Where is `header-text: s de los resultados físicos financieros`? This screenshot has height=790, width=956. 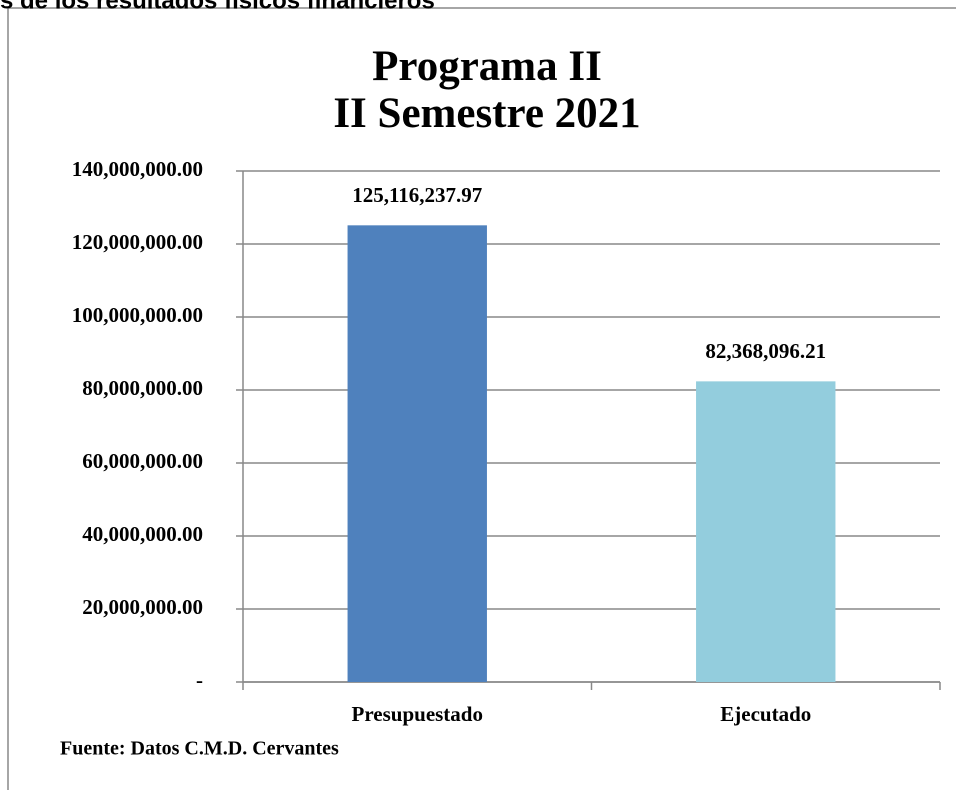 header-text: s de los resultados físicos financieros is located at coordinates (217, 7).